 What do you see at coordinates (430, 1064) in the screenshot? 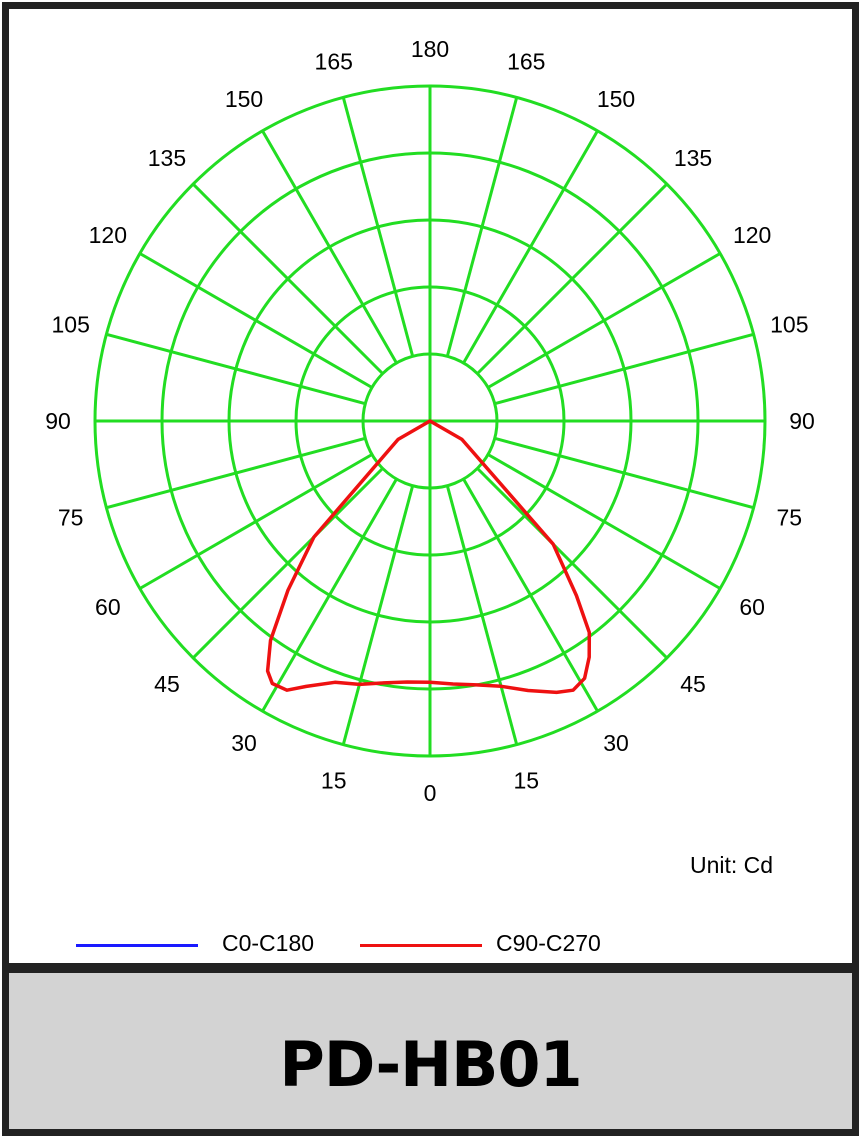
I see `model-title: PD-HB01` at bounding box center [430, 1064].